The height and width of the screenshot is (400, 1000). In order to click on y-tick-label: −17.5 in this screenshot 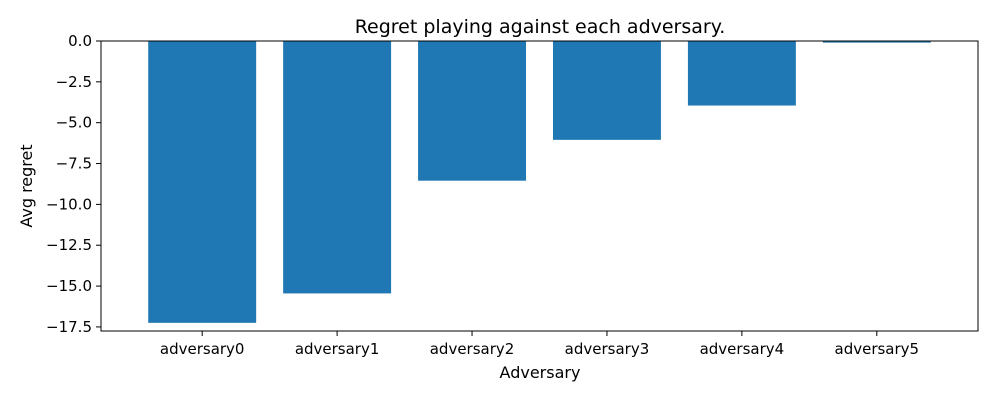, I will do `click(69, 327)`.